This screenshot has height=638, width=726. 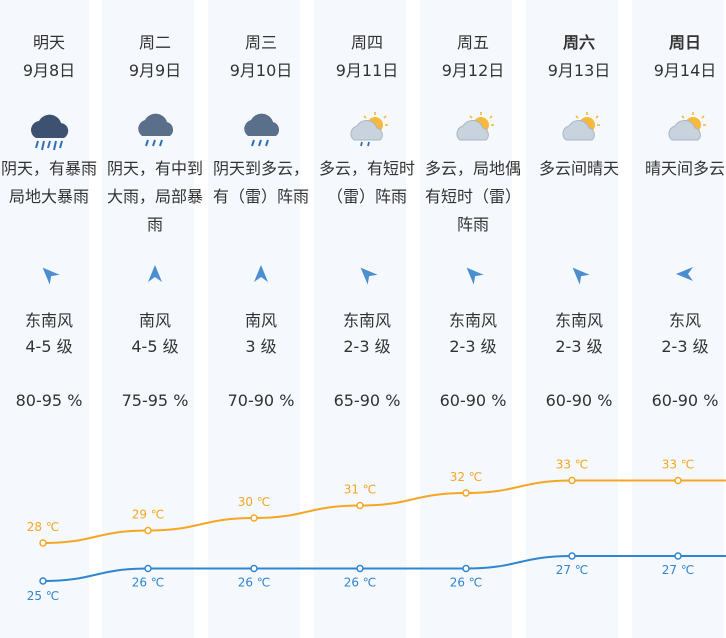 What do you see at coordinates (579, 70) in the screenshot?
I see `day-date: 9月13日` at bounding box center [579, 70].